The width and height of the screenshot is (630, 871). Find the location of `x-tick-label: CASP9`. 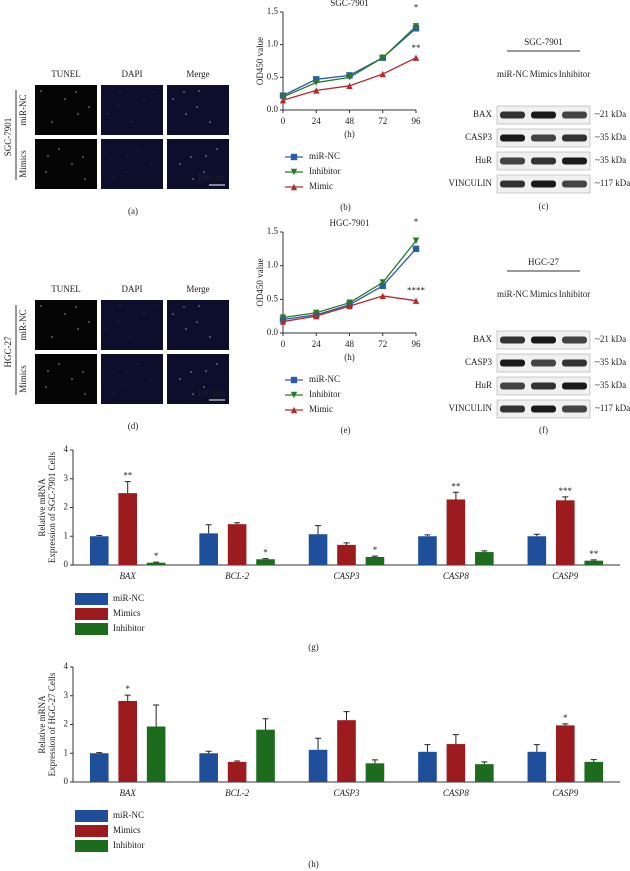

x-tick-label: CASP9 is located at coordinates (565, 793).